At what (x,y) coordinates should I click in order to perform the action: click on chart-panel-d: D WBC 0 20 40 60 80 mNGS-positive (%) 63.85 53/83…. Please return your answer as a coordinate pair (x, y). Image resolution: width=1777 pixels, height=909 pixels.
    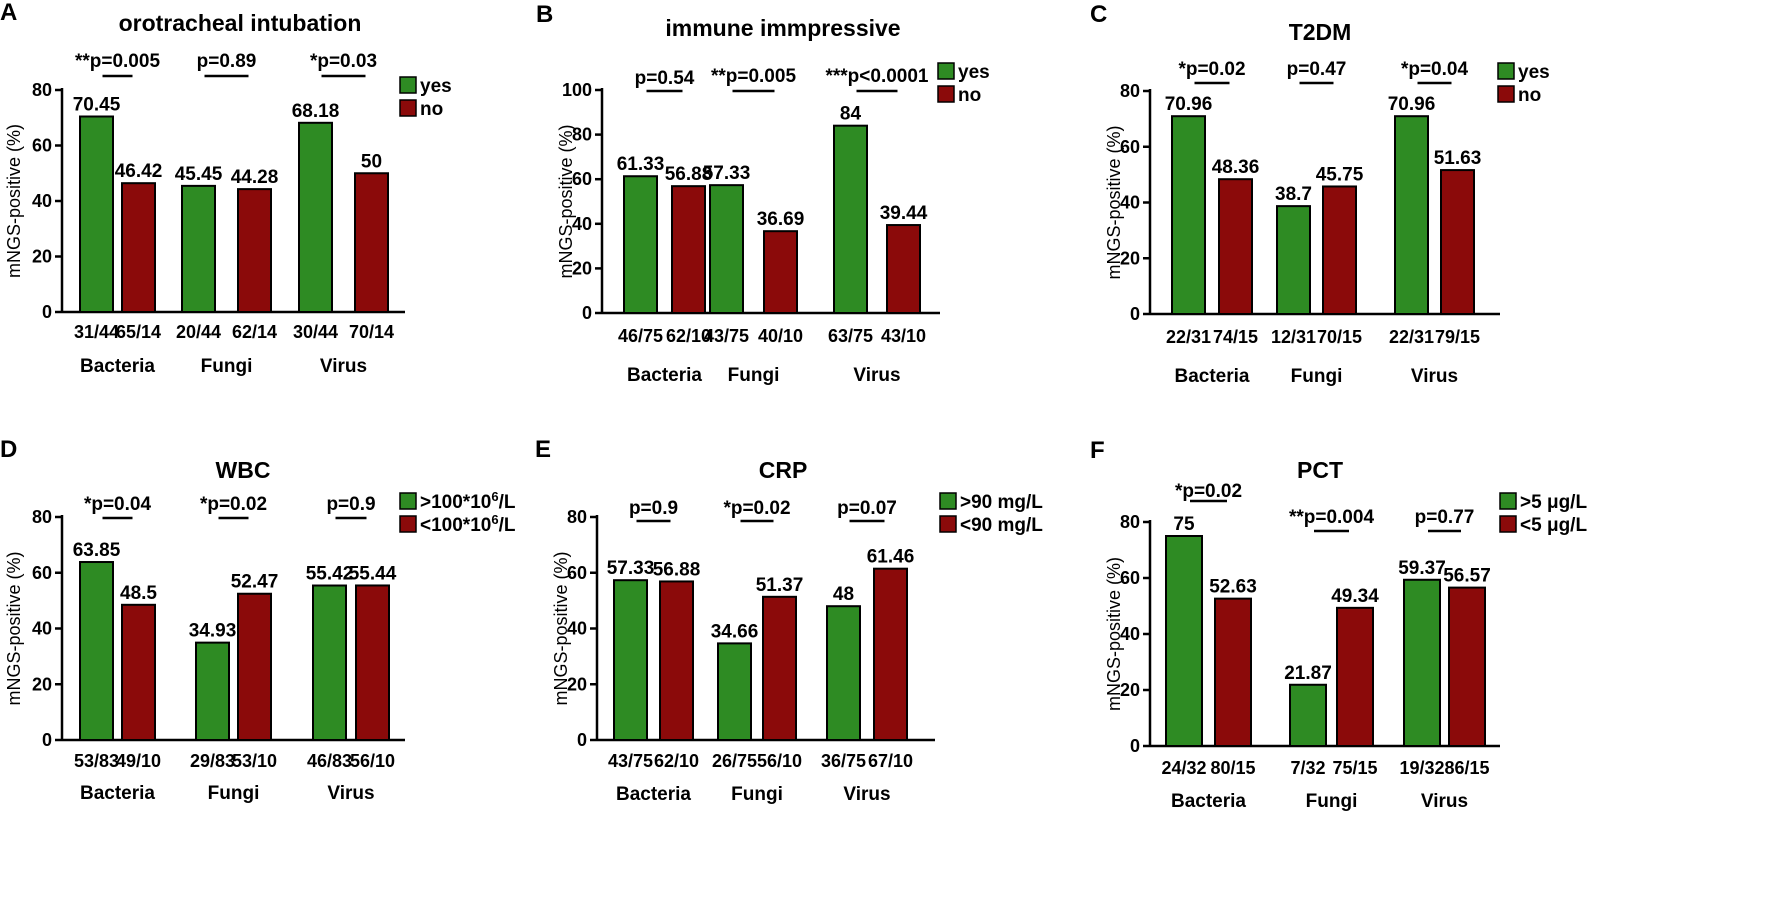
    Looking at the image, I should click on (258, 620).